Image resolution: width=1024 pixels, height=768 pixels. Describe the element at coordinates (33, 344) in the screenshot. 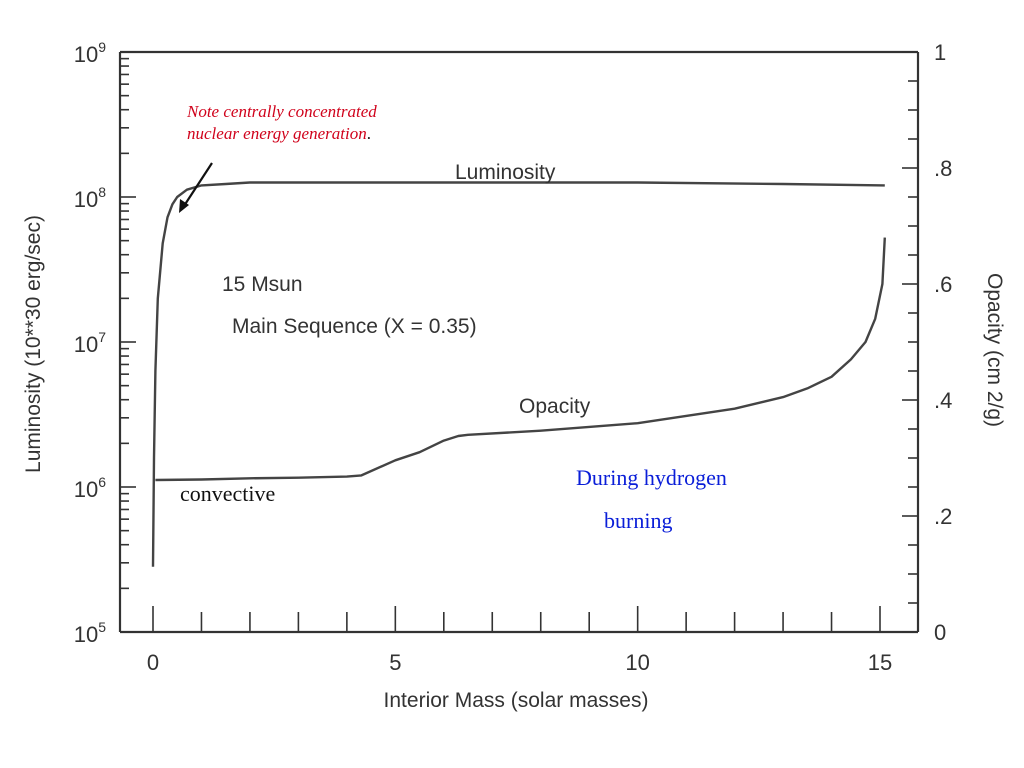

I see `left-axis-title: Luminosity (10**30 erg/sec)` at that location.